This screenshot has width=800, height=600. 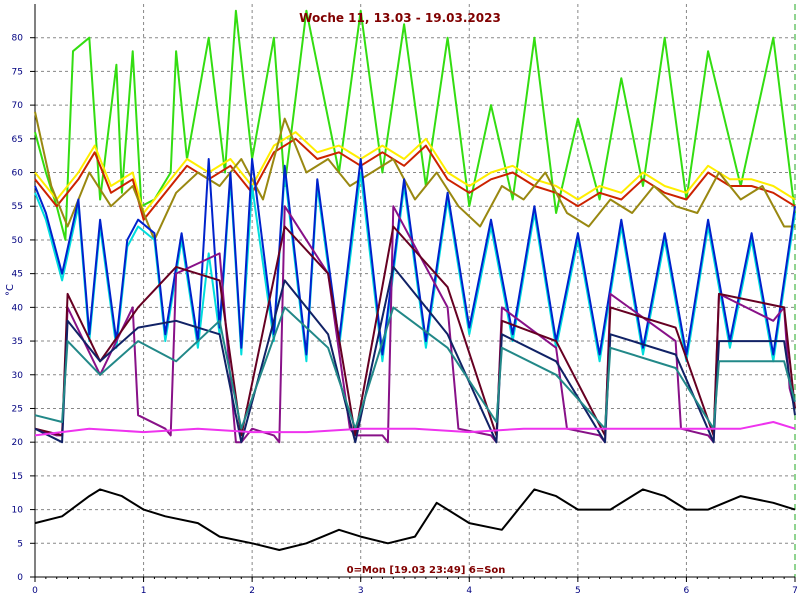 I want to click on x-tick-label: 0, so click(x=35, y=591).